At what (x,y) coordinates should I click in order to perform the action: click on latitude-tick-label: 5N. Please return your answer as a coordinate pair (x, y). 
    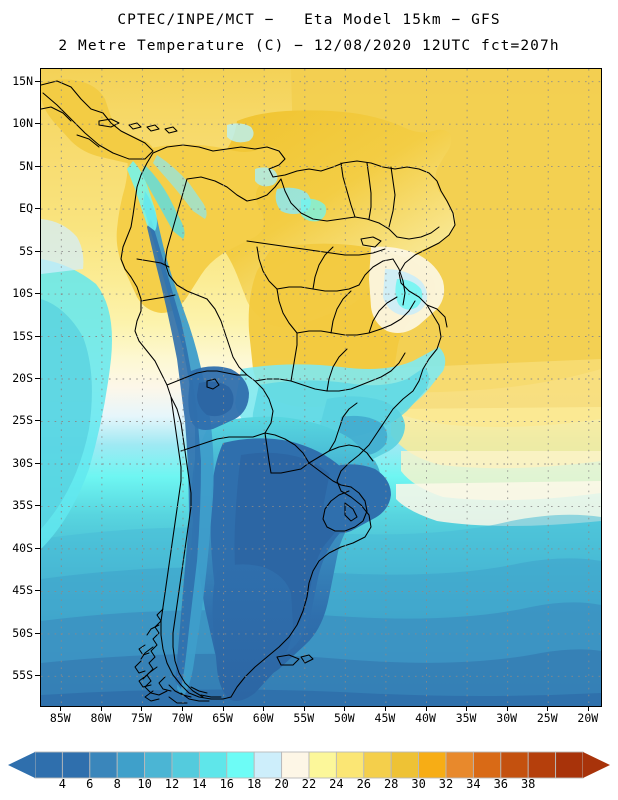
    Looking at the image, I should click on (26, 165).